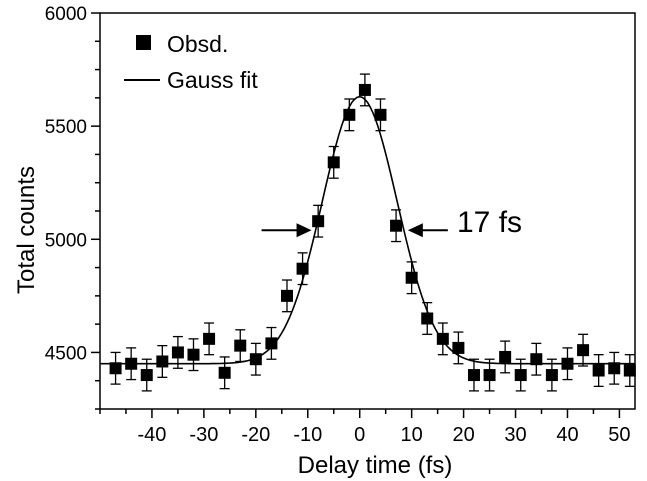 The height and width of the screenshot is (481, 647). What do you see at coordinates (66, 240) in the screenshot?
I see `y-tick-label: 5000` at bounding box center [66, 240].